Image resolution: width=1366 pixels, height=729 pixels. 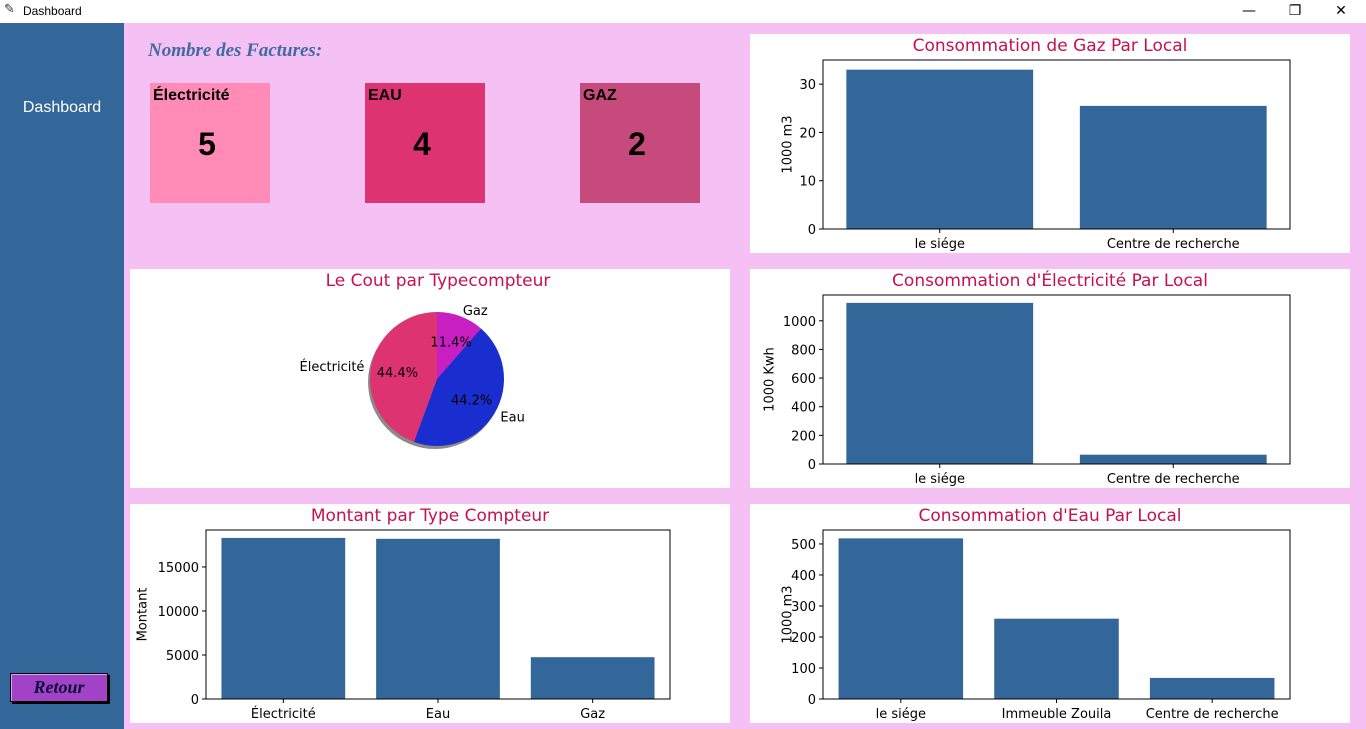 What do you see at coordinates (178, 568) in the screenshot?
I see `y-tick-label: 15000` at bounding box center [178, 568].